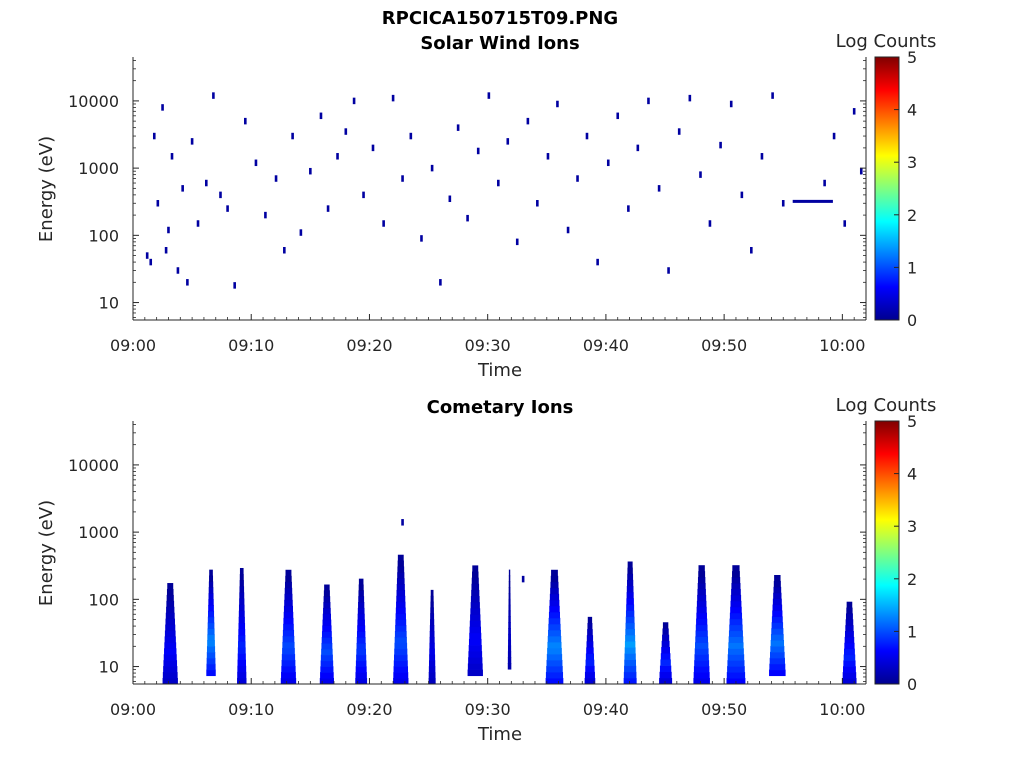 The width and height of the screenshot is (1024, 768). What do you see at coordinates (93, 101) in the screenshot?
I see `y-tick-label: 10000` at bounding box center [93, 101].